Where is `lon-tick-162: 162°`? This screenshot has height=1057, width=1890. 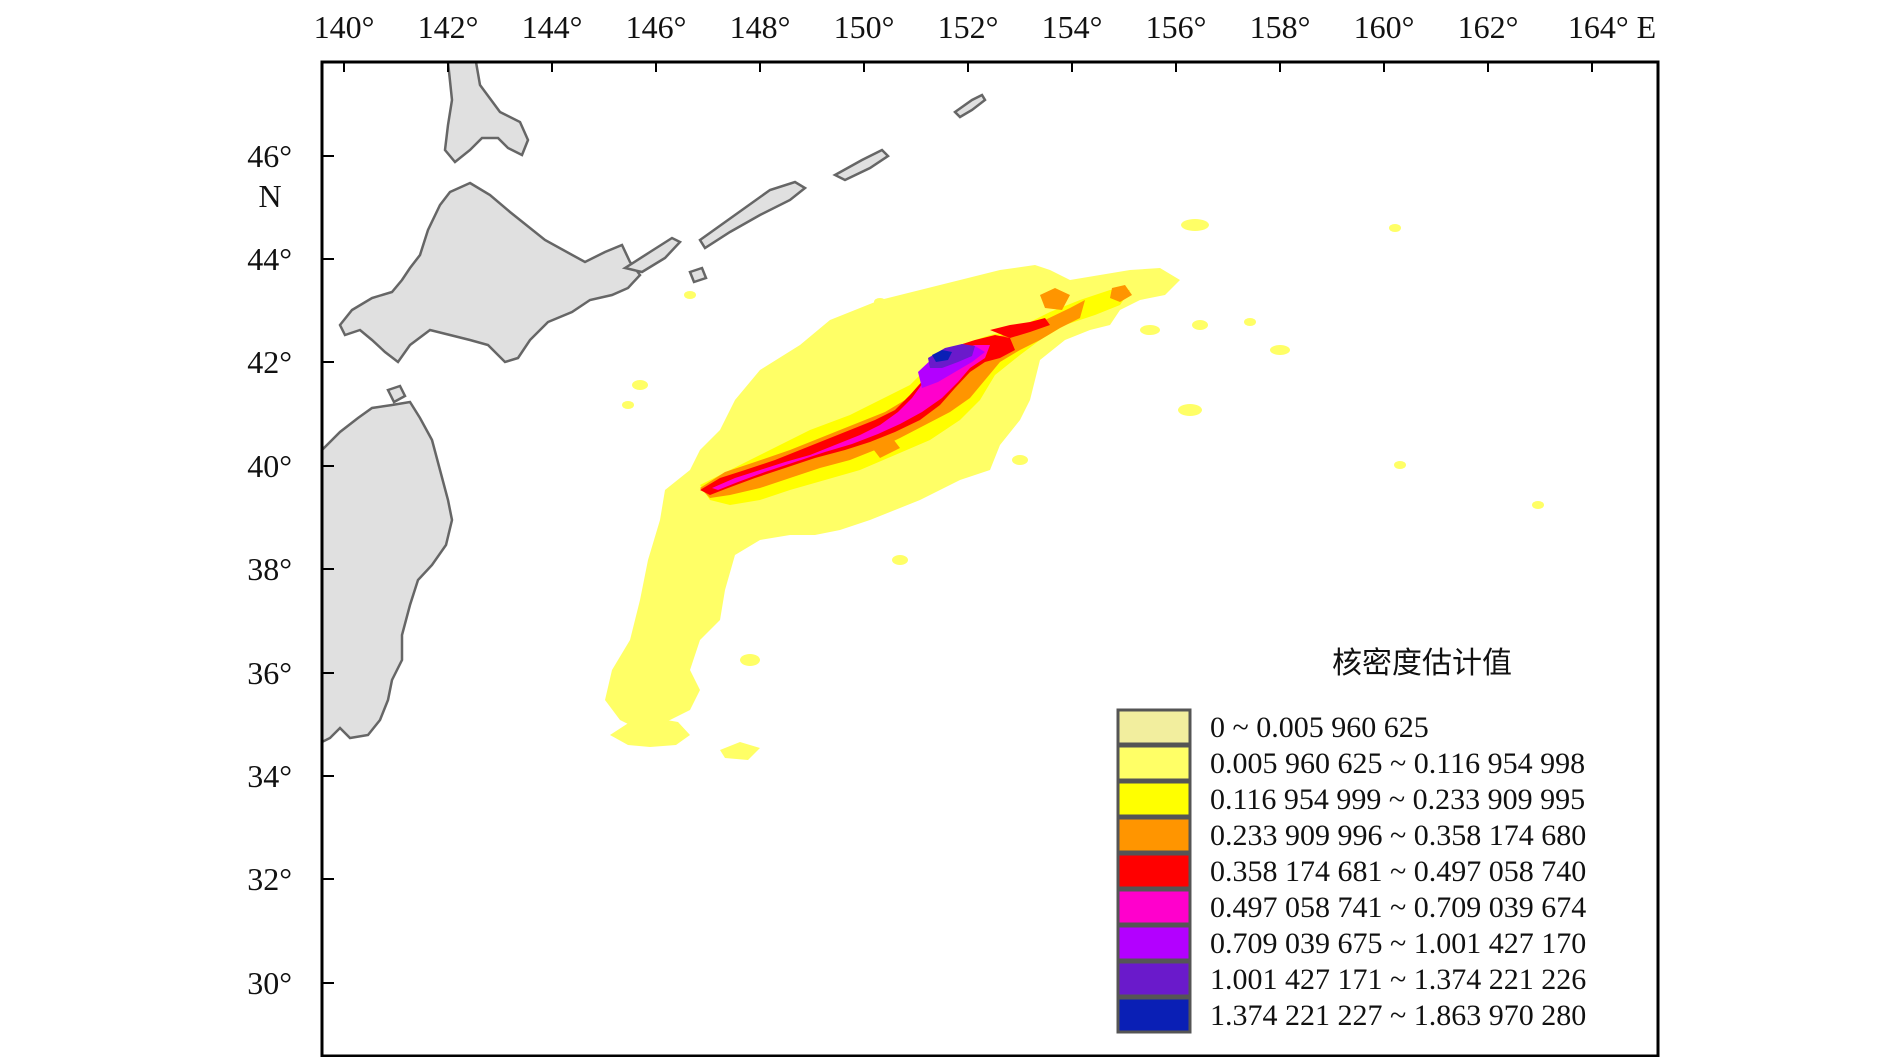 lon-tick-162: 162° is located at coordinates (1488, 40).